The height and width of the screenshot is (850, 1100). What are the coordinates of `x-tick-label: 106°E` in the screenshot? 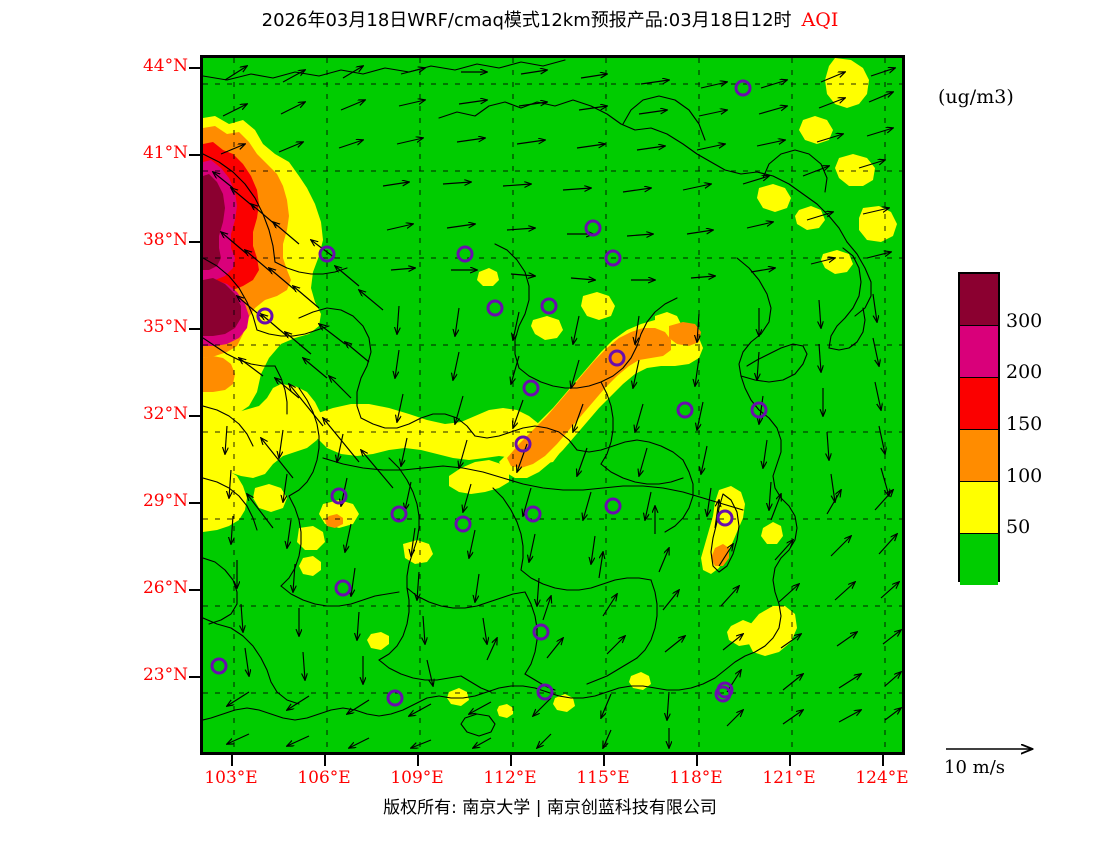 It's located at (324, 778).